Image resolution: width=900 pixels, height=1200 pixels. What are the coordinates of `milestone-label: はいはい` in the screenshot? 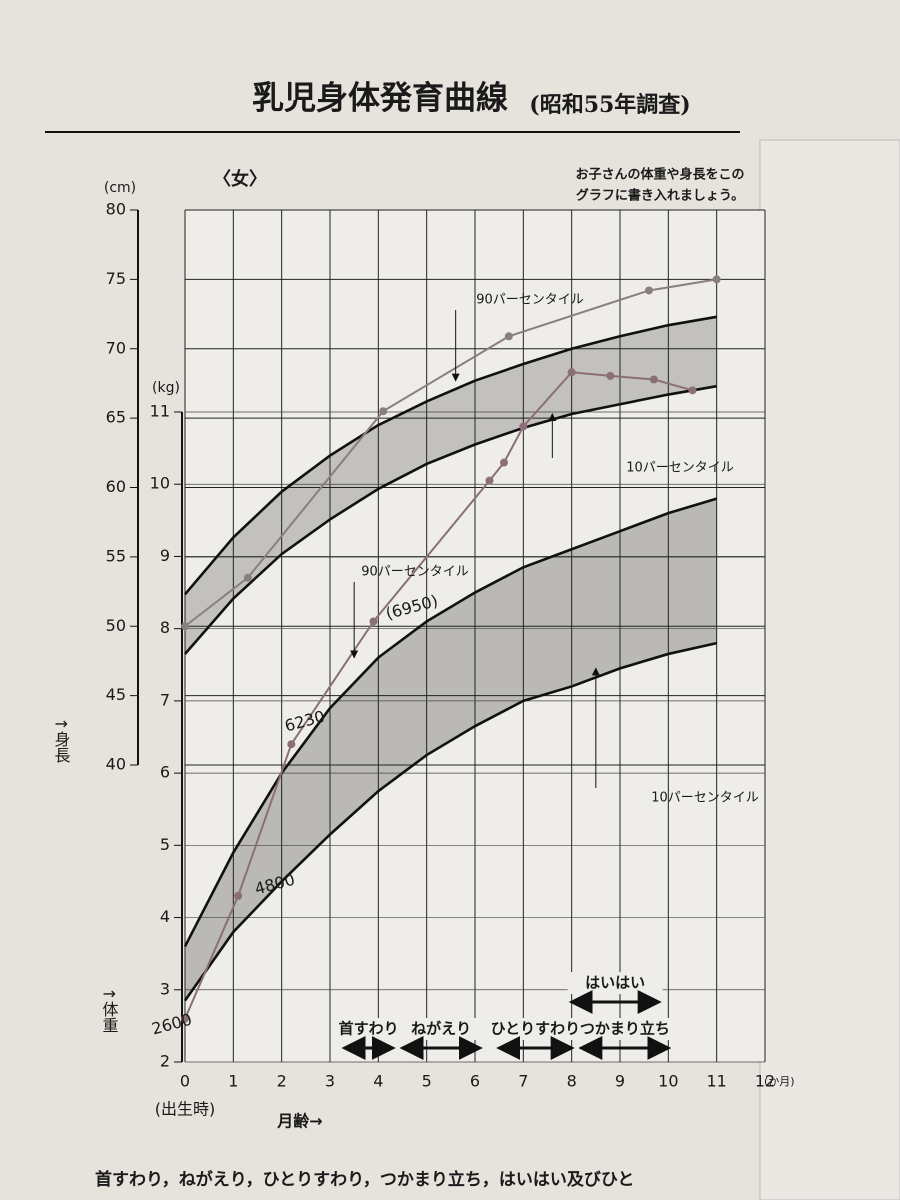 It's located at (615, 983).